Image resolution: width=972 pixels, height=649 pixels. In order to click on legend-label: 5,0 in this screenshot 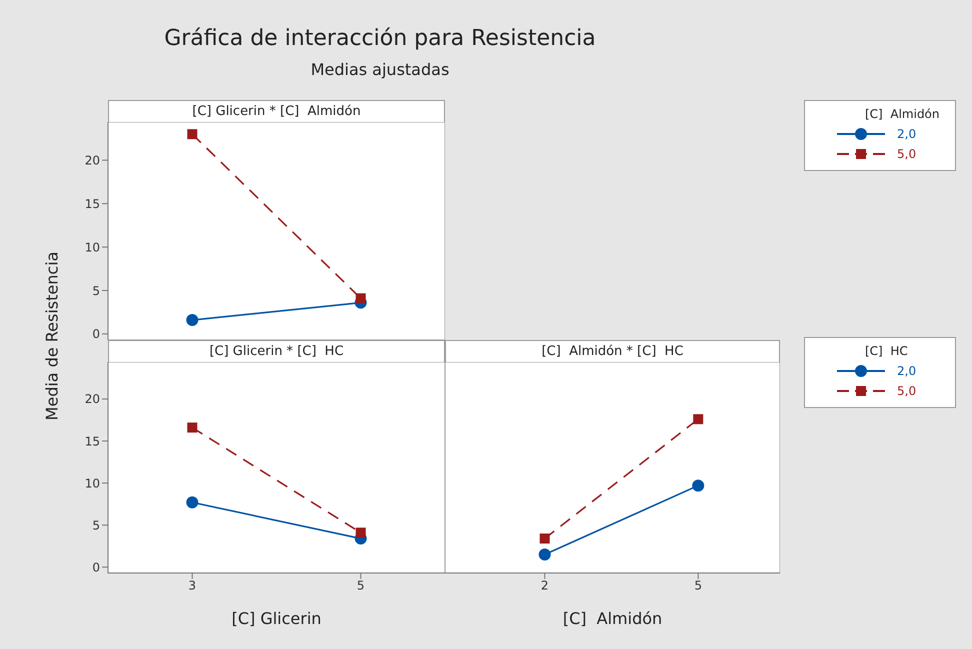, I will do `click(906, 154)`.